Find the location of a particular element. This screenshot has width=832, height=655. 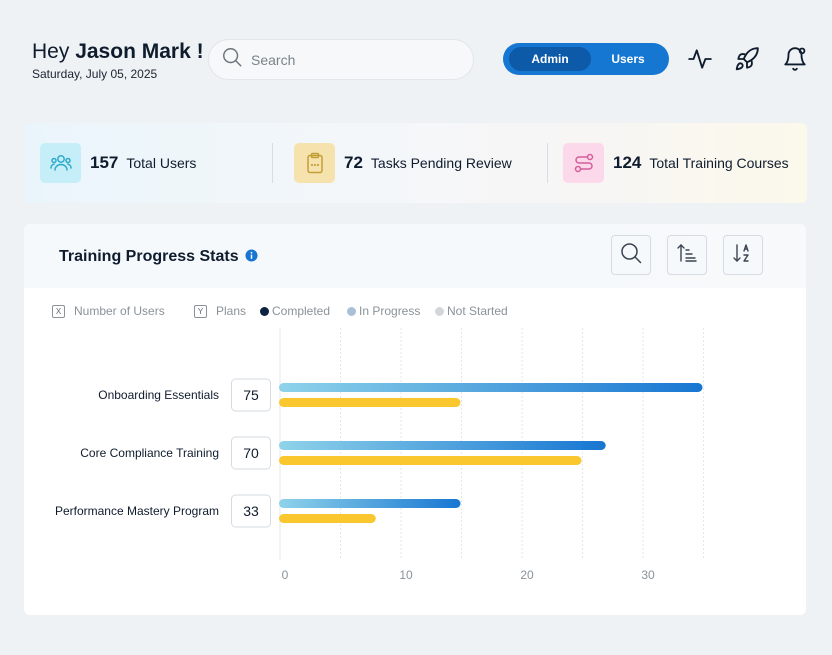

route-icon is located at coordinates (583, 163).